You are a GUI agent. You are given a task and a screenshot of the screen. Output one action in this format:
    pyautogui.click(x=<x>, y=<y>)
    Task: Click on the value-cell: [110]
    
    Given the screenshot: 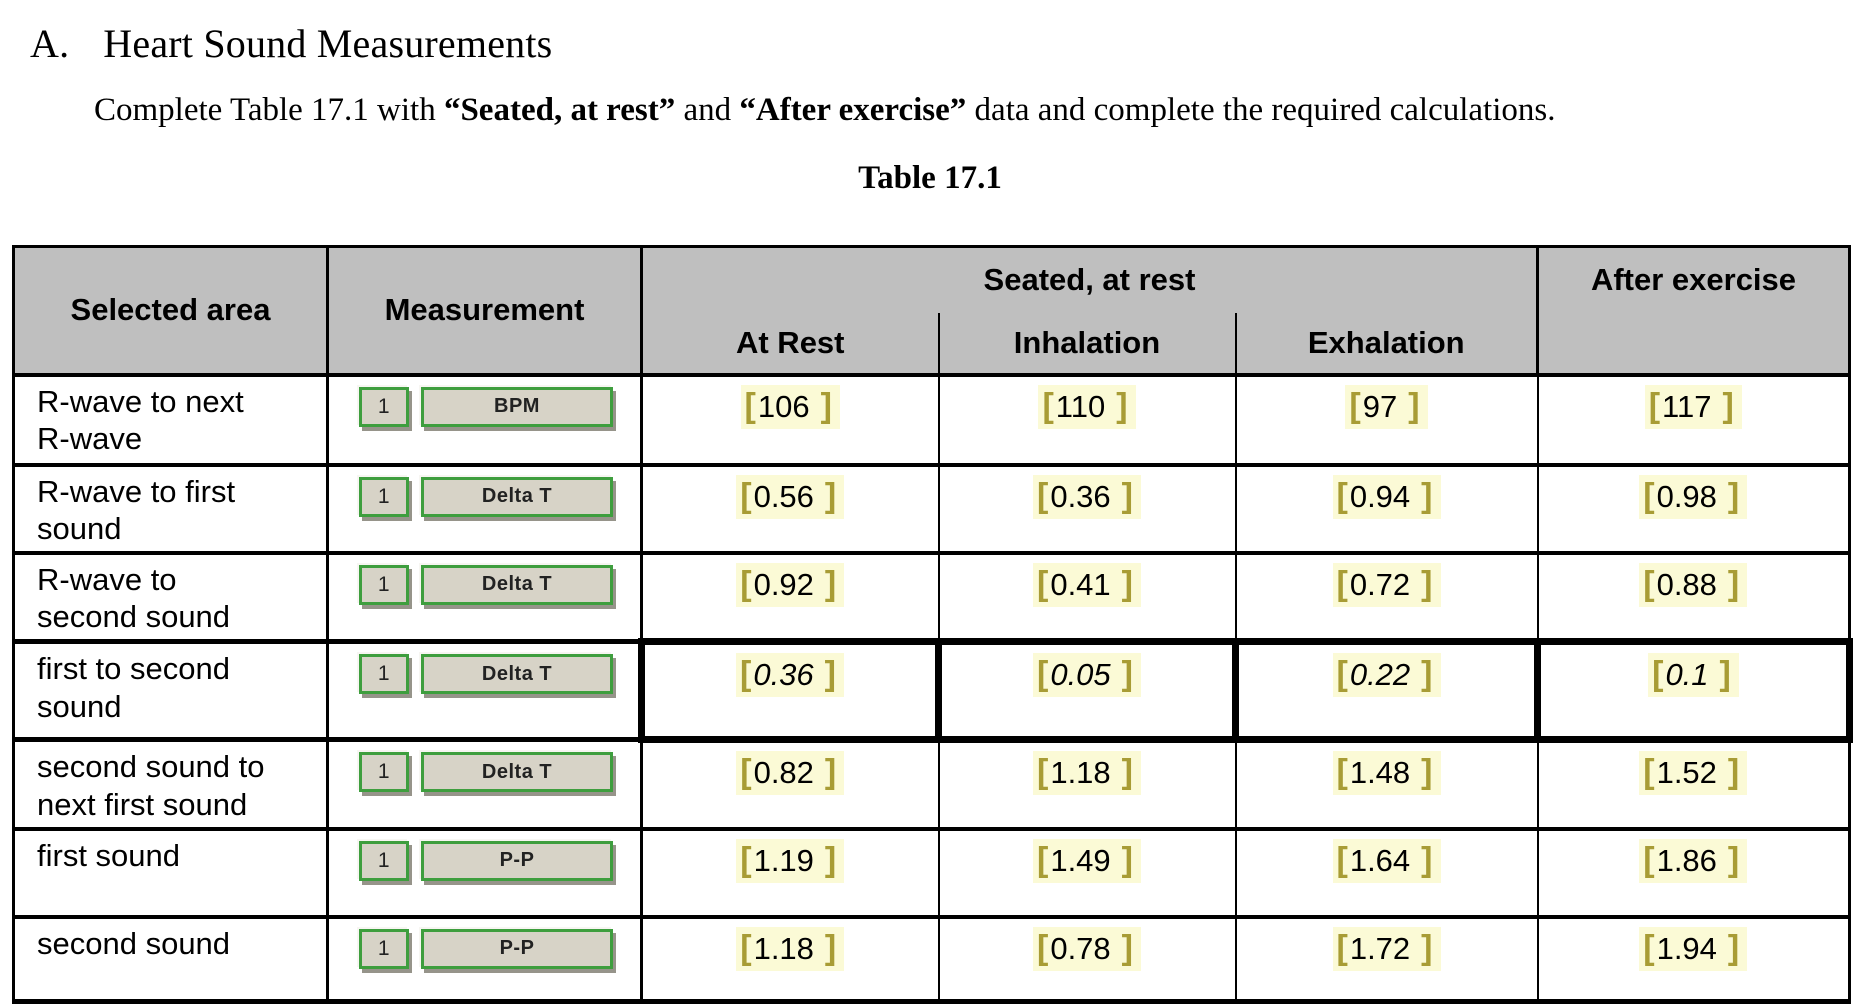 What is the action you would take?
    pyautogui.click(x=1087, y=420)
    